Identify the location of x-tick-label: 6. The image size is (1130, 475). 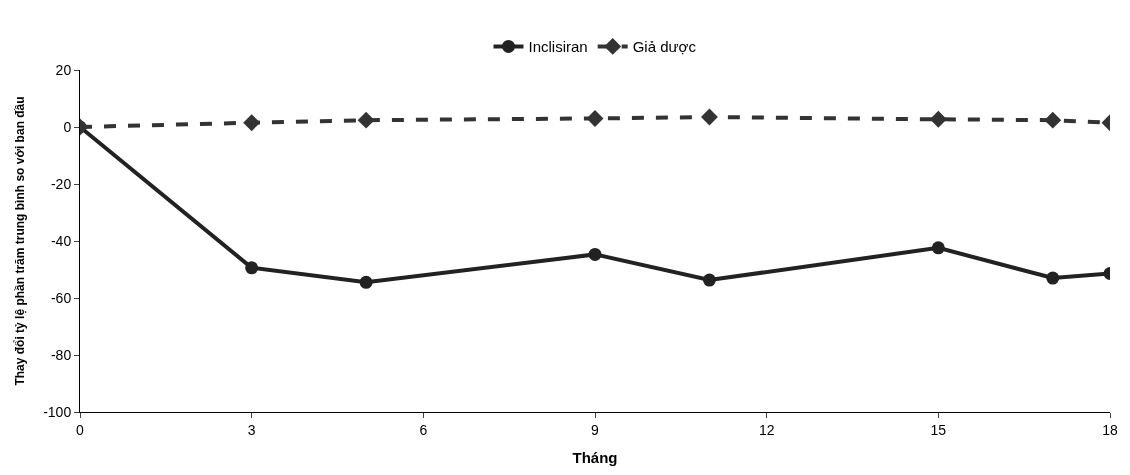
(423, 429).